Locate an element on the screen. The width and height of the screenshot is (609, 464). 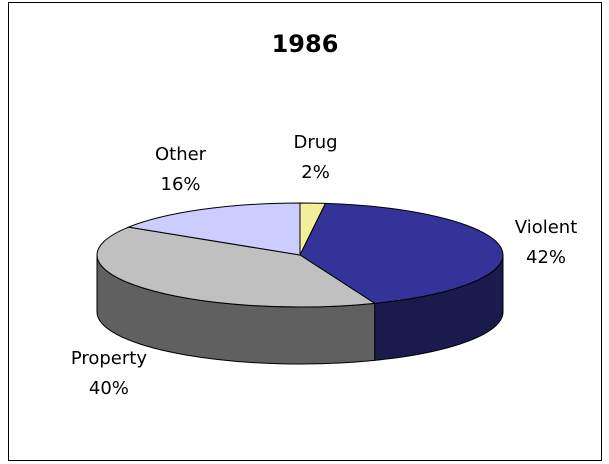
slice-label: Violent is located at coordinates (546, 227).